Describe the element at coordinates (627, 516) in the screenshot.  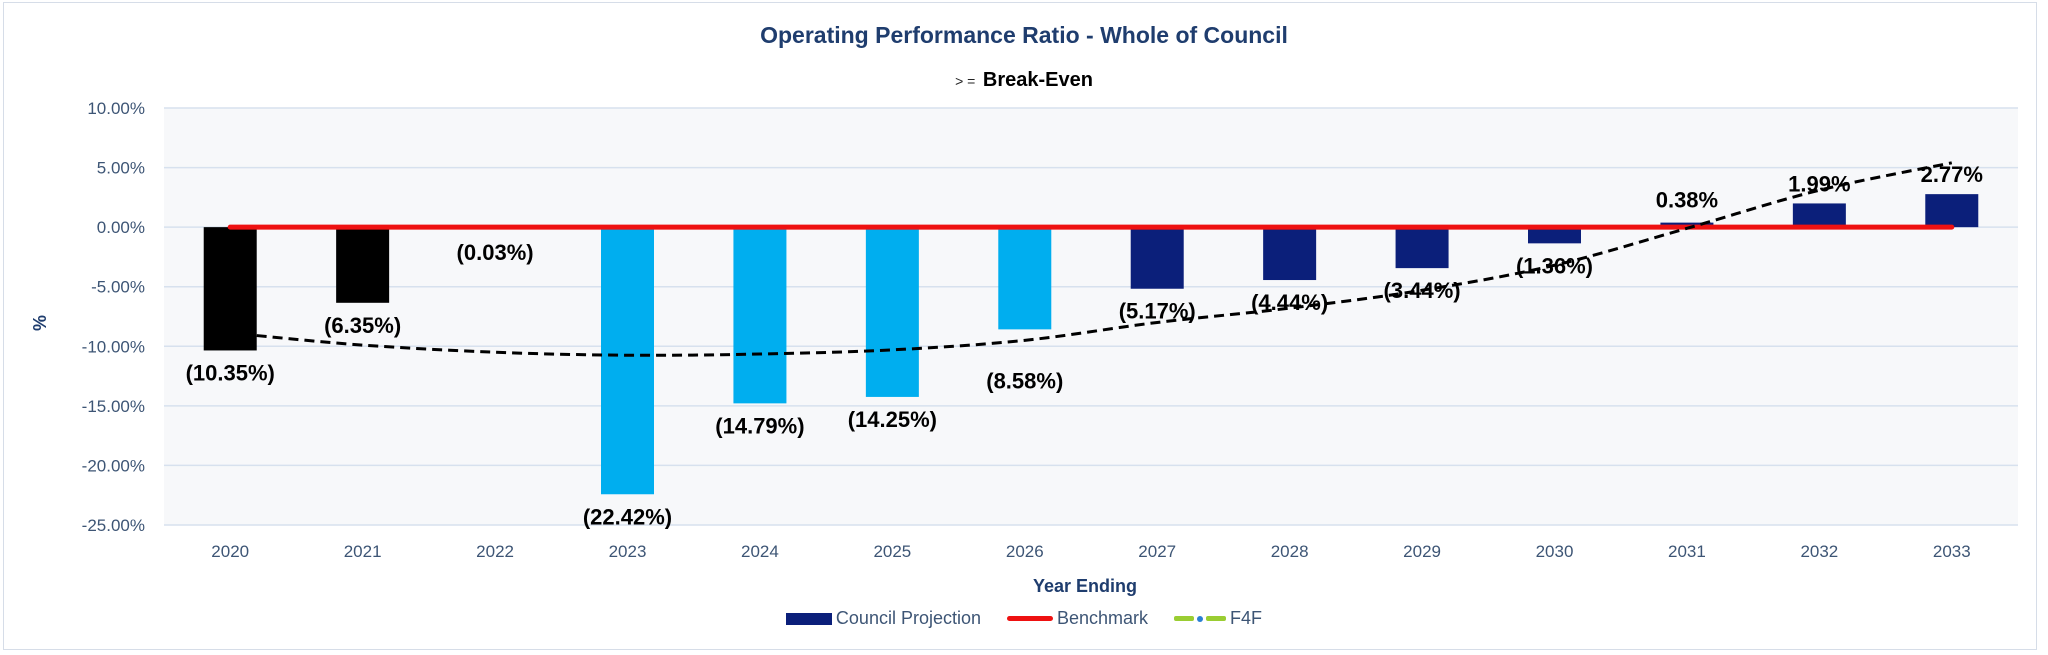
I see `data-label-2023: (22.42%)` at that location.